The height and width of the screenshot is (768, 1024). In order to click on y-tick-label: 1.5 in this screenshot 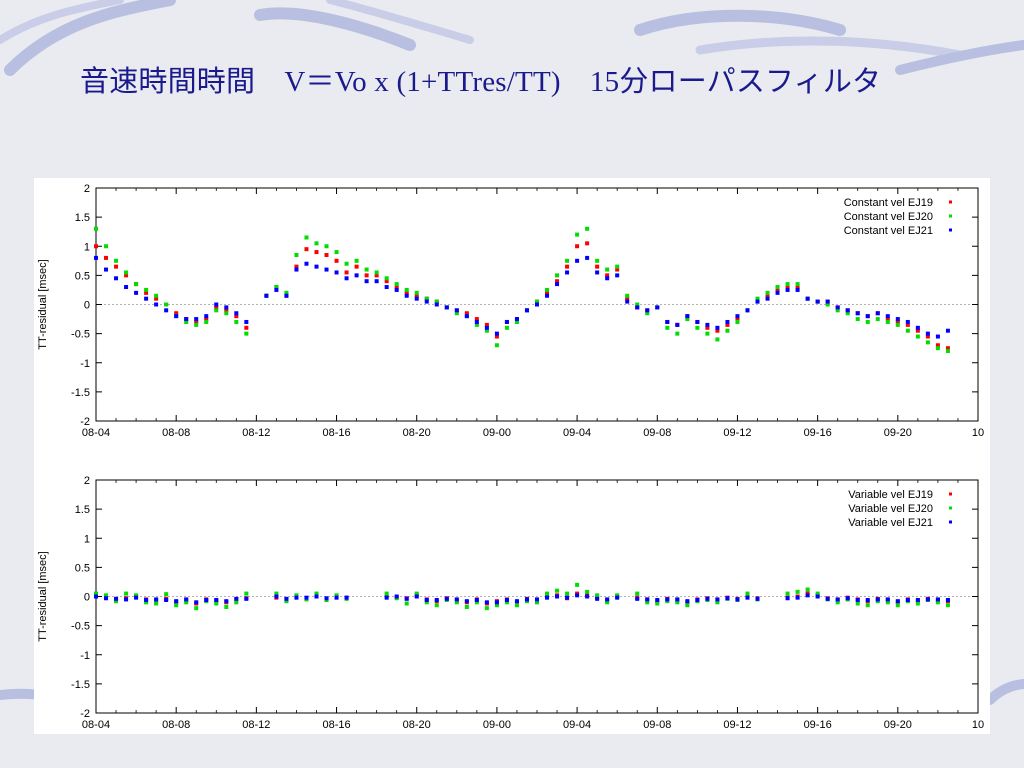, I will do `click(82, 218)`.